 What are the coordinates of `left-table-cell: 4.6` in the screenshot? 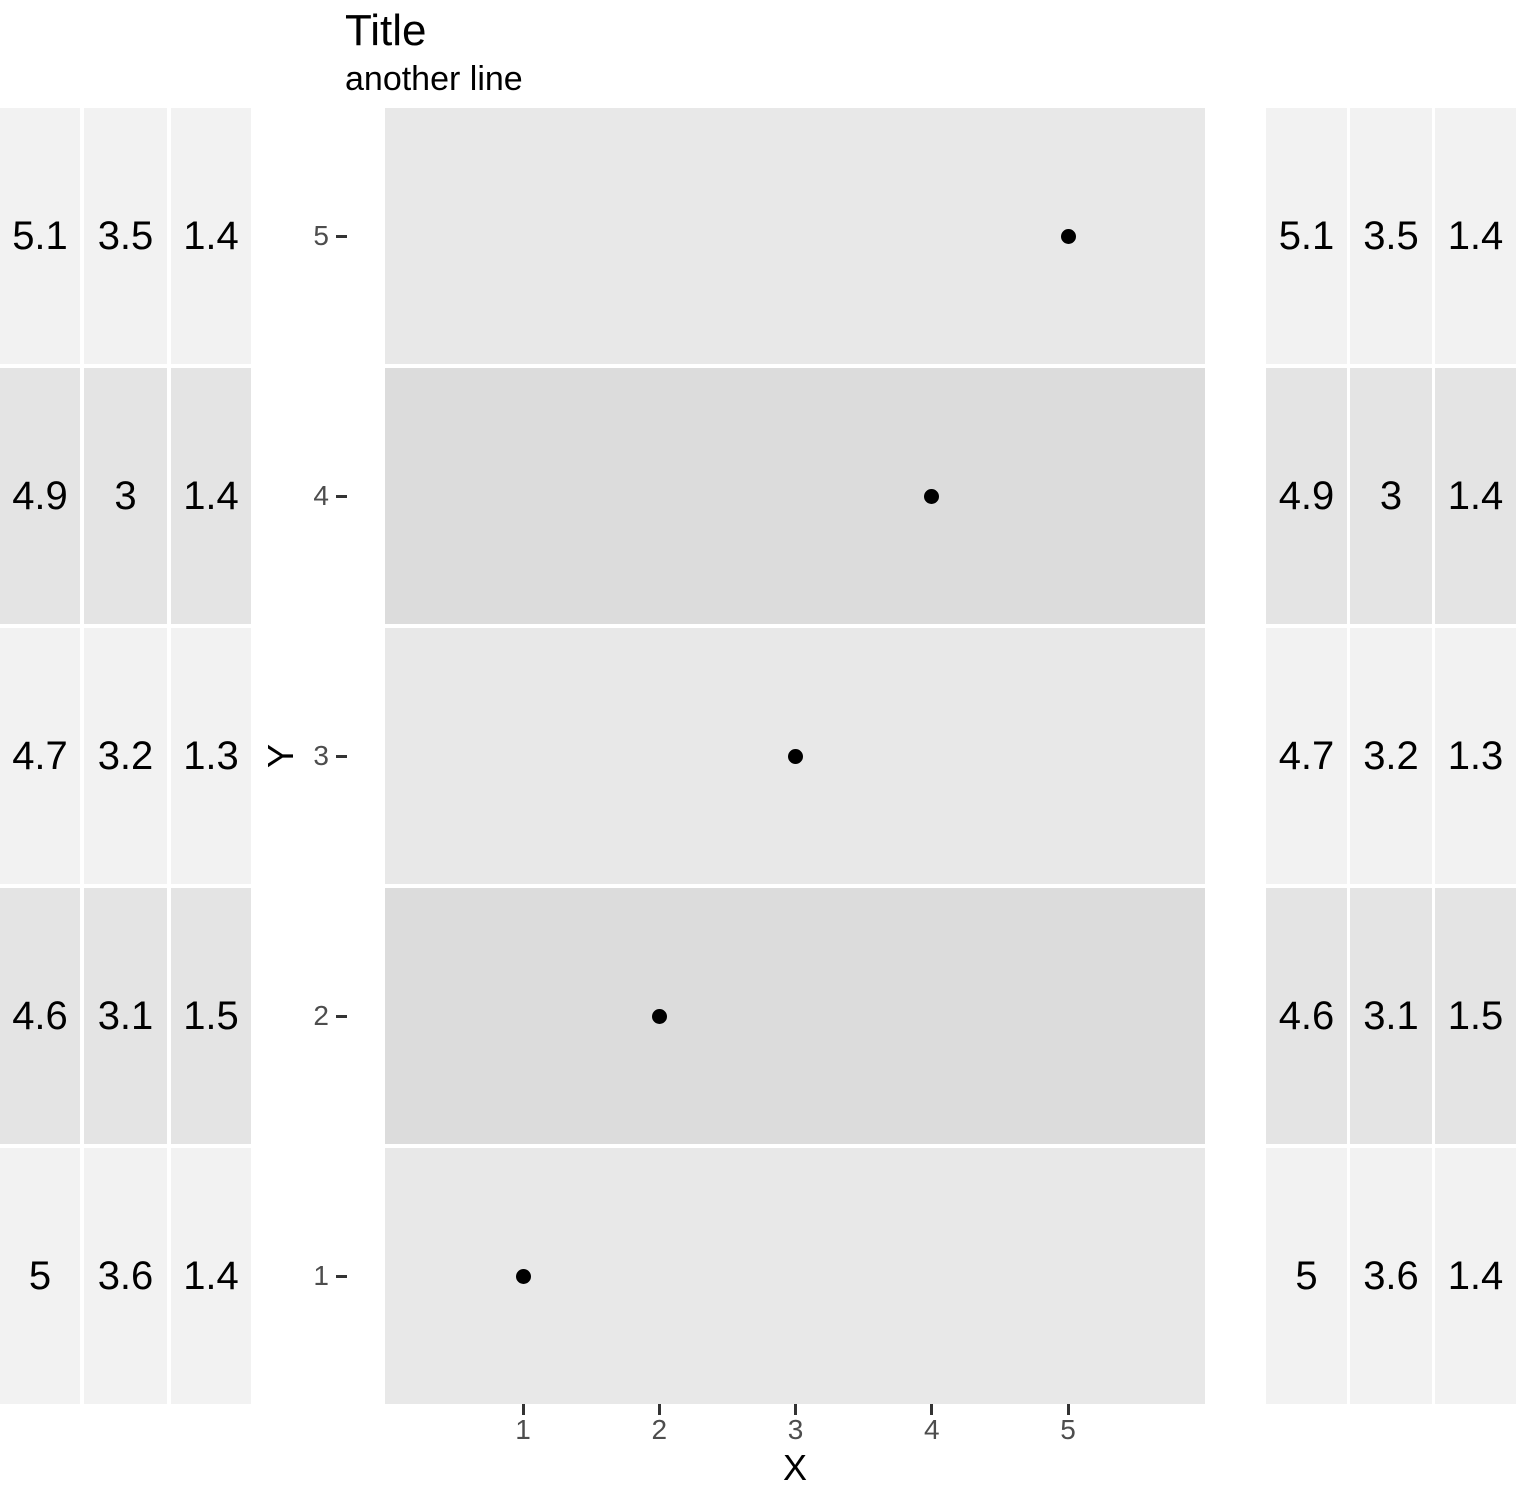 It's located at (40, 1016).